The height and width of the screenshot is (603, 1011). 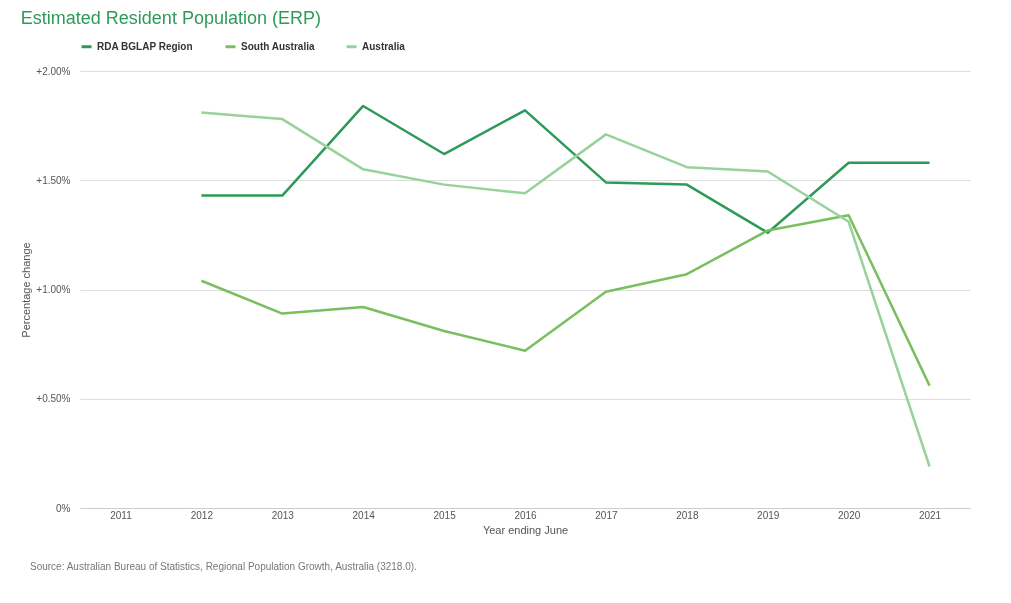 I want to click on x-tick-label: 2015, so click(x=445, y=515).